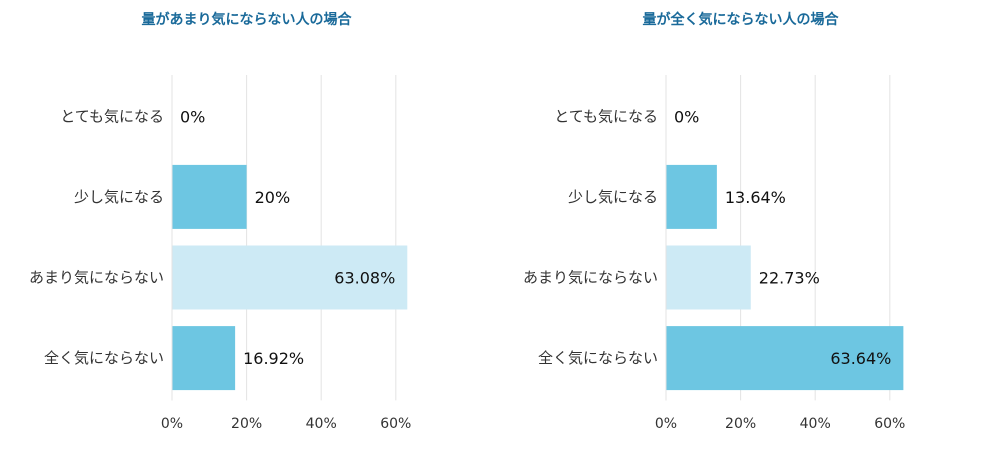 The width and height of the screenshot is (987, 451). I want to click on value-label: 63.64%, so click(860, 358).